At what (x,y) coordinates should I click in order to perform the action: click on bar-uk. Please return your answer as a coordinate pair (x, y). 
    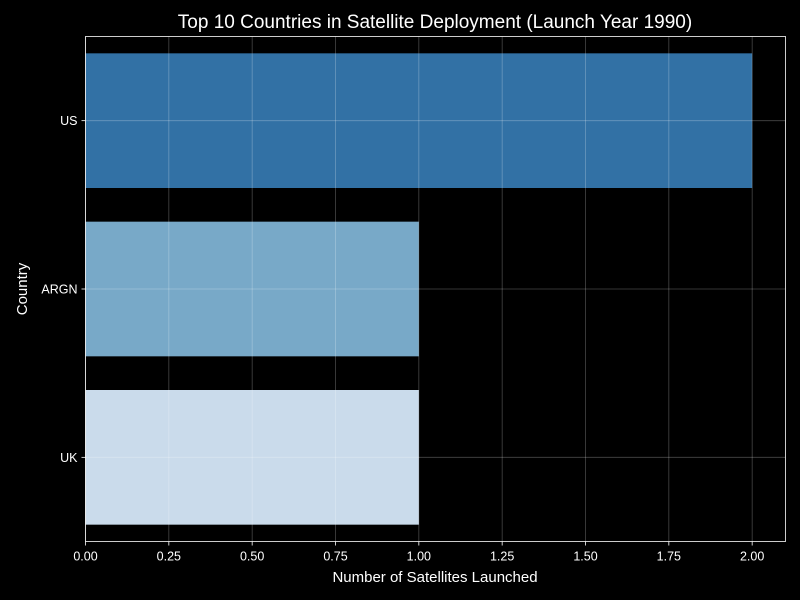
    Looking at the image, I should click on (252, 457).